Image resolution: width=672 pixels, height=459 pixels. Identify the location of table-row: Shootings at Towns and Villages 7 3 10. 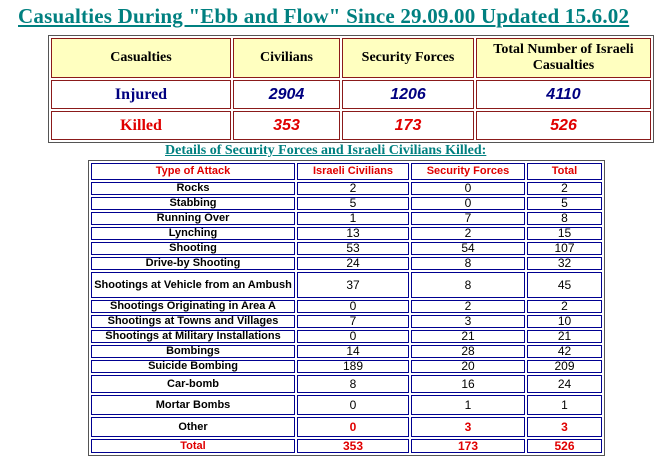
(346, 321).